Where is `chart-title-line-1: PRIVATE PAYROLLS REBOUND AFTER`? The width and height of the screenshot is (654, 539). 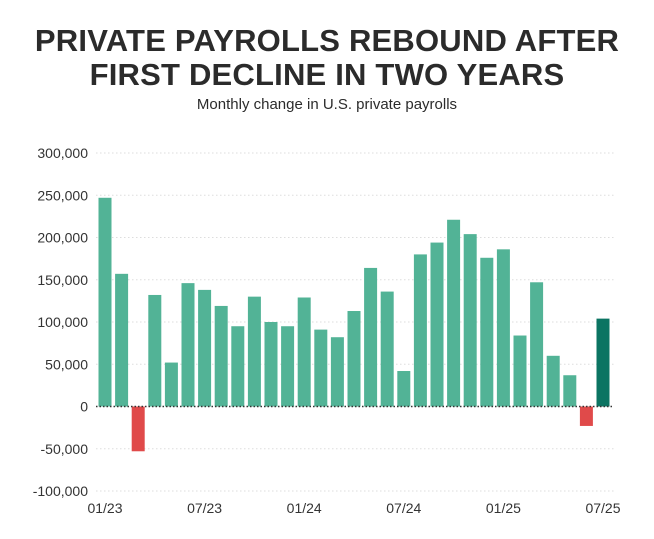
chart-title-line-1: PRIVATE PAYROLLS REBOUND AFTER is located at coordinates (327, 40).